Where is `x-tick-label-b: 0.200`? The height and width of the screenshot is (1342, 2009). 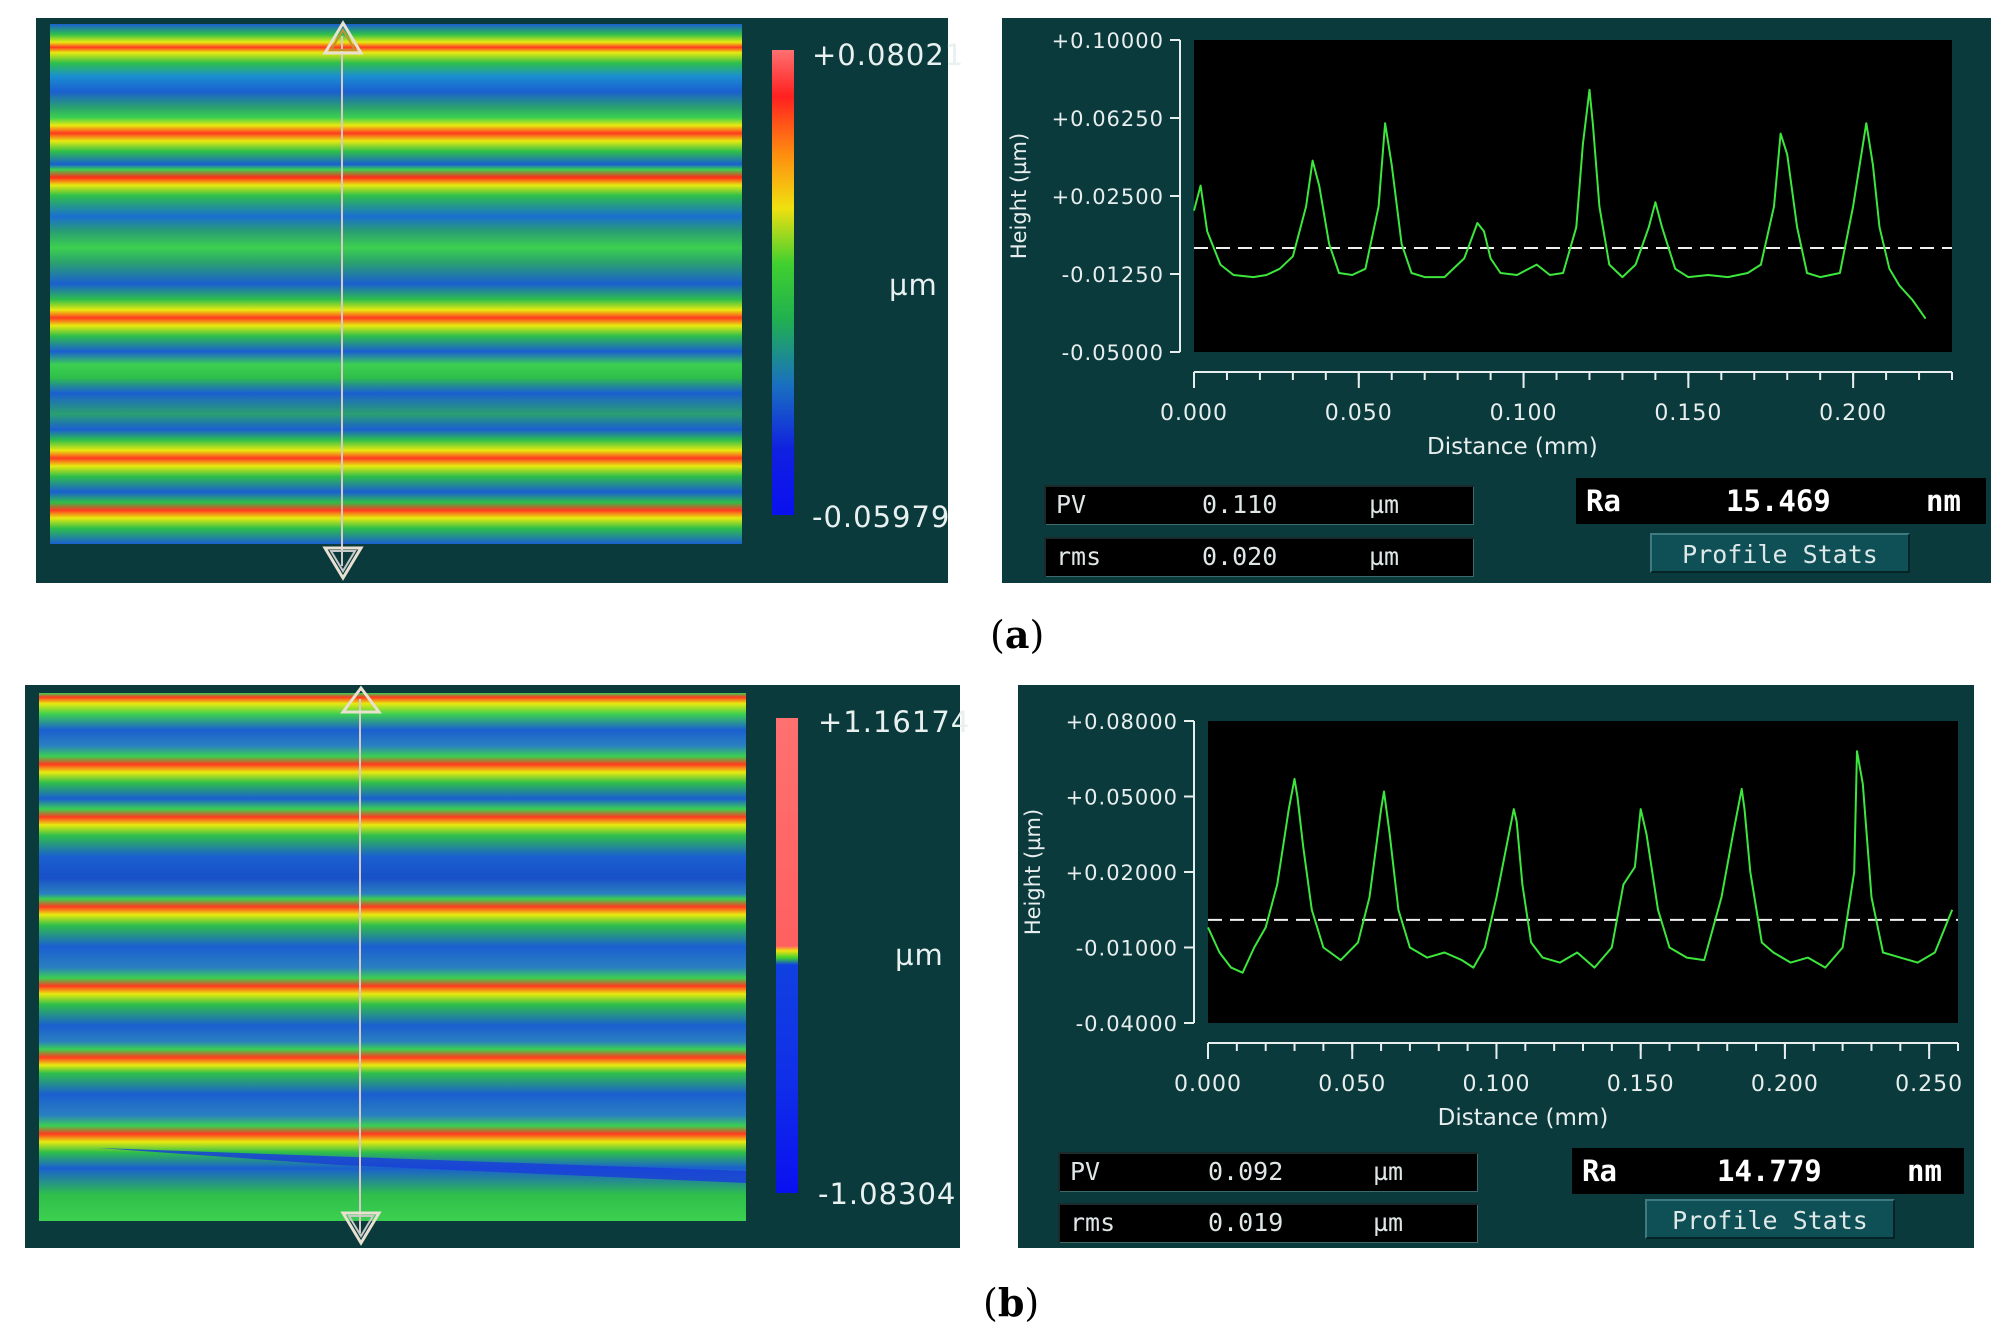
x-tick-label-b: 0.200 is located at coordinates (1785, 1084).